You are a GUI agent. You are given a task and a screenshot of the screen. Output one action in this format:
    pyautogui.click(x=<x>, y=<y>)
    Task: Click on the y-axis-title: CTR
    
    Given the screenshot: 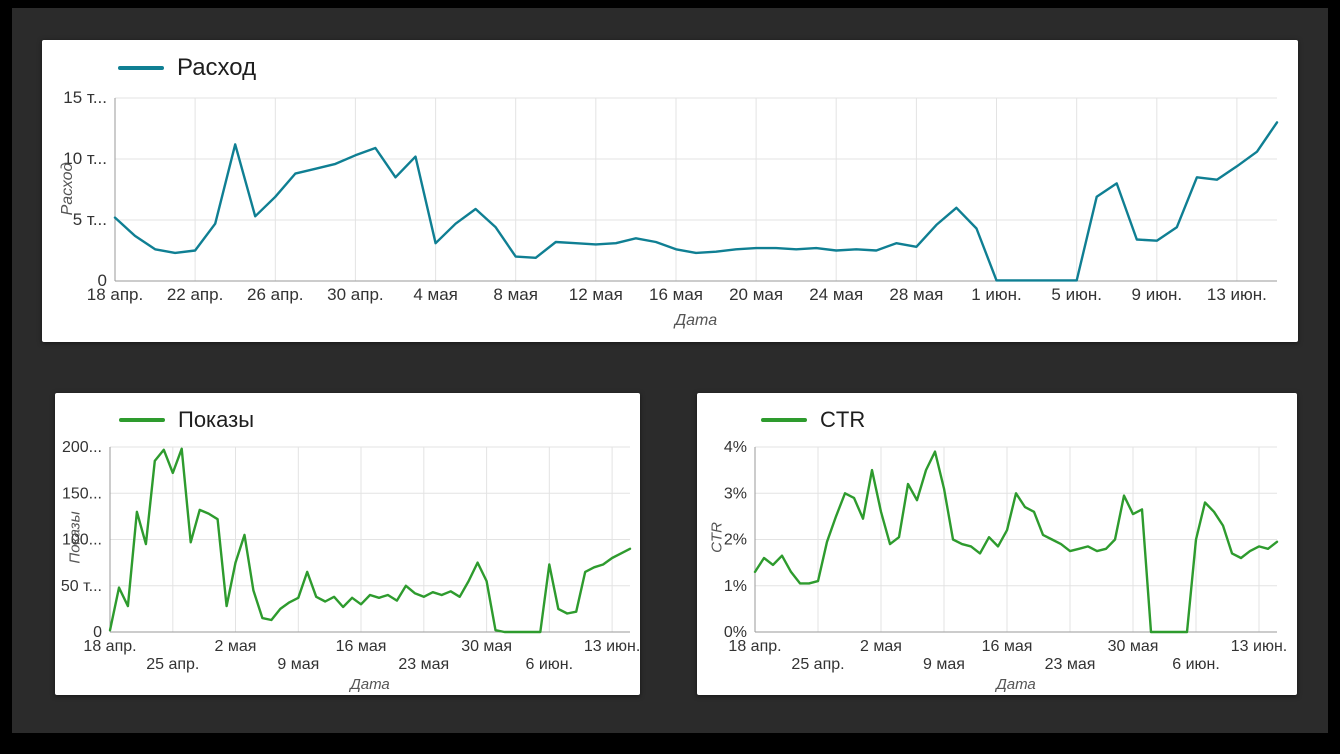 What is the action you would take?
    pyautogui.click(x=717, y=537)
    